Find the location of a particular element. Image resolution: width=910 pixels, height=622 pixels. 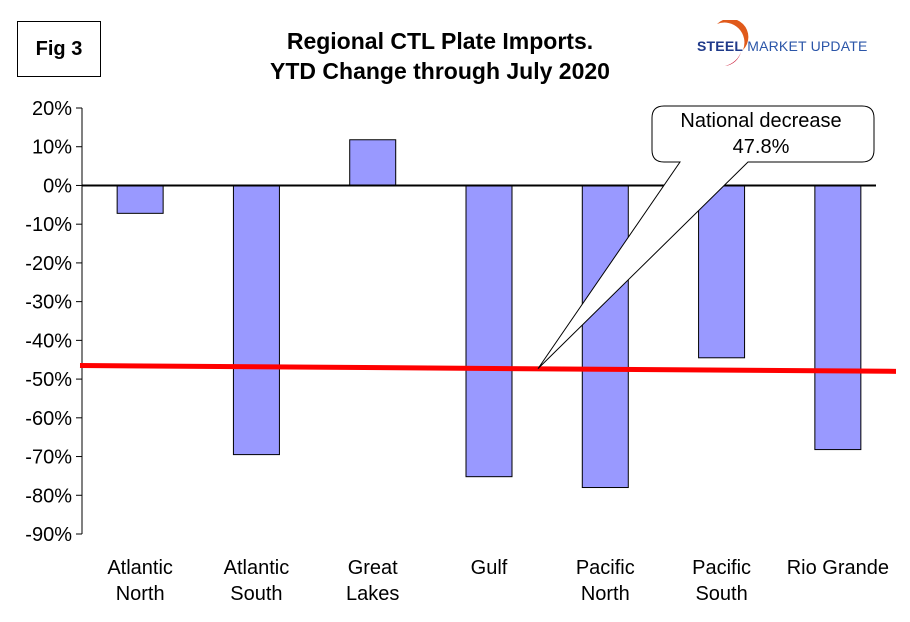

y-tick-label: 20% is located at coordinates (52, 109).